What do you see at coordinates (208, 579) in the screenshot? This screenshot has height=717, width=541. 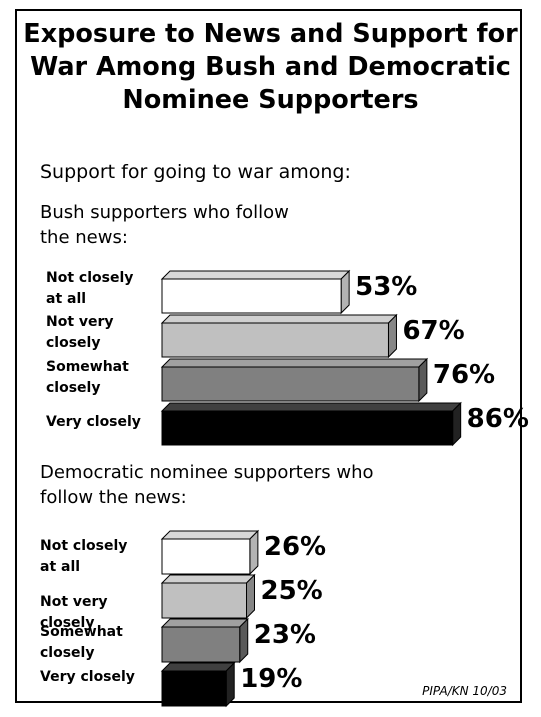 I see `democratic-bar-not-very-closely-top` at bounding box center [208, 579].